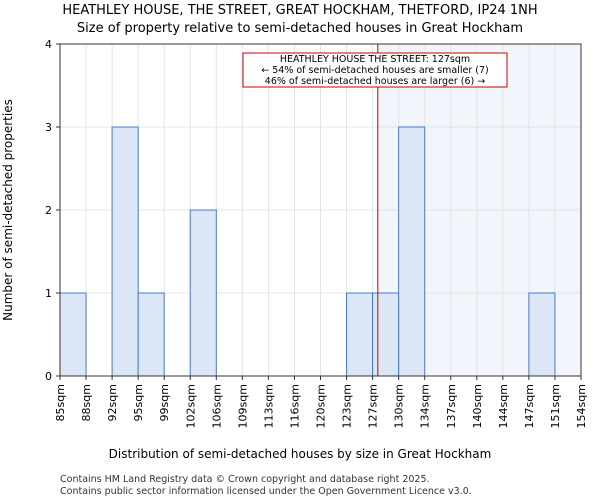 The width and height of the screenshot is (600, 500). Describe the element at coordinates (48, 376) in the screenshot. I see `y-tick-label: 0` at that location.